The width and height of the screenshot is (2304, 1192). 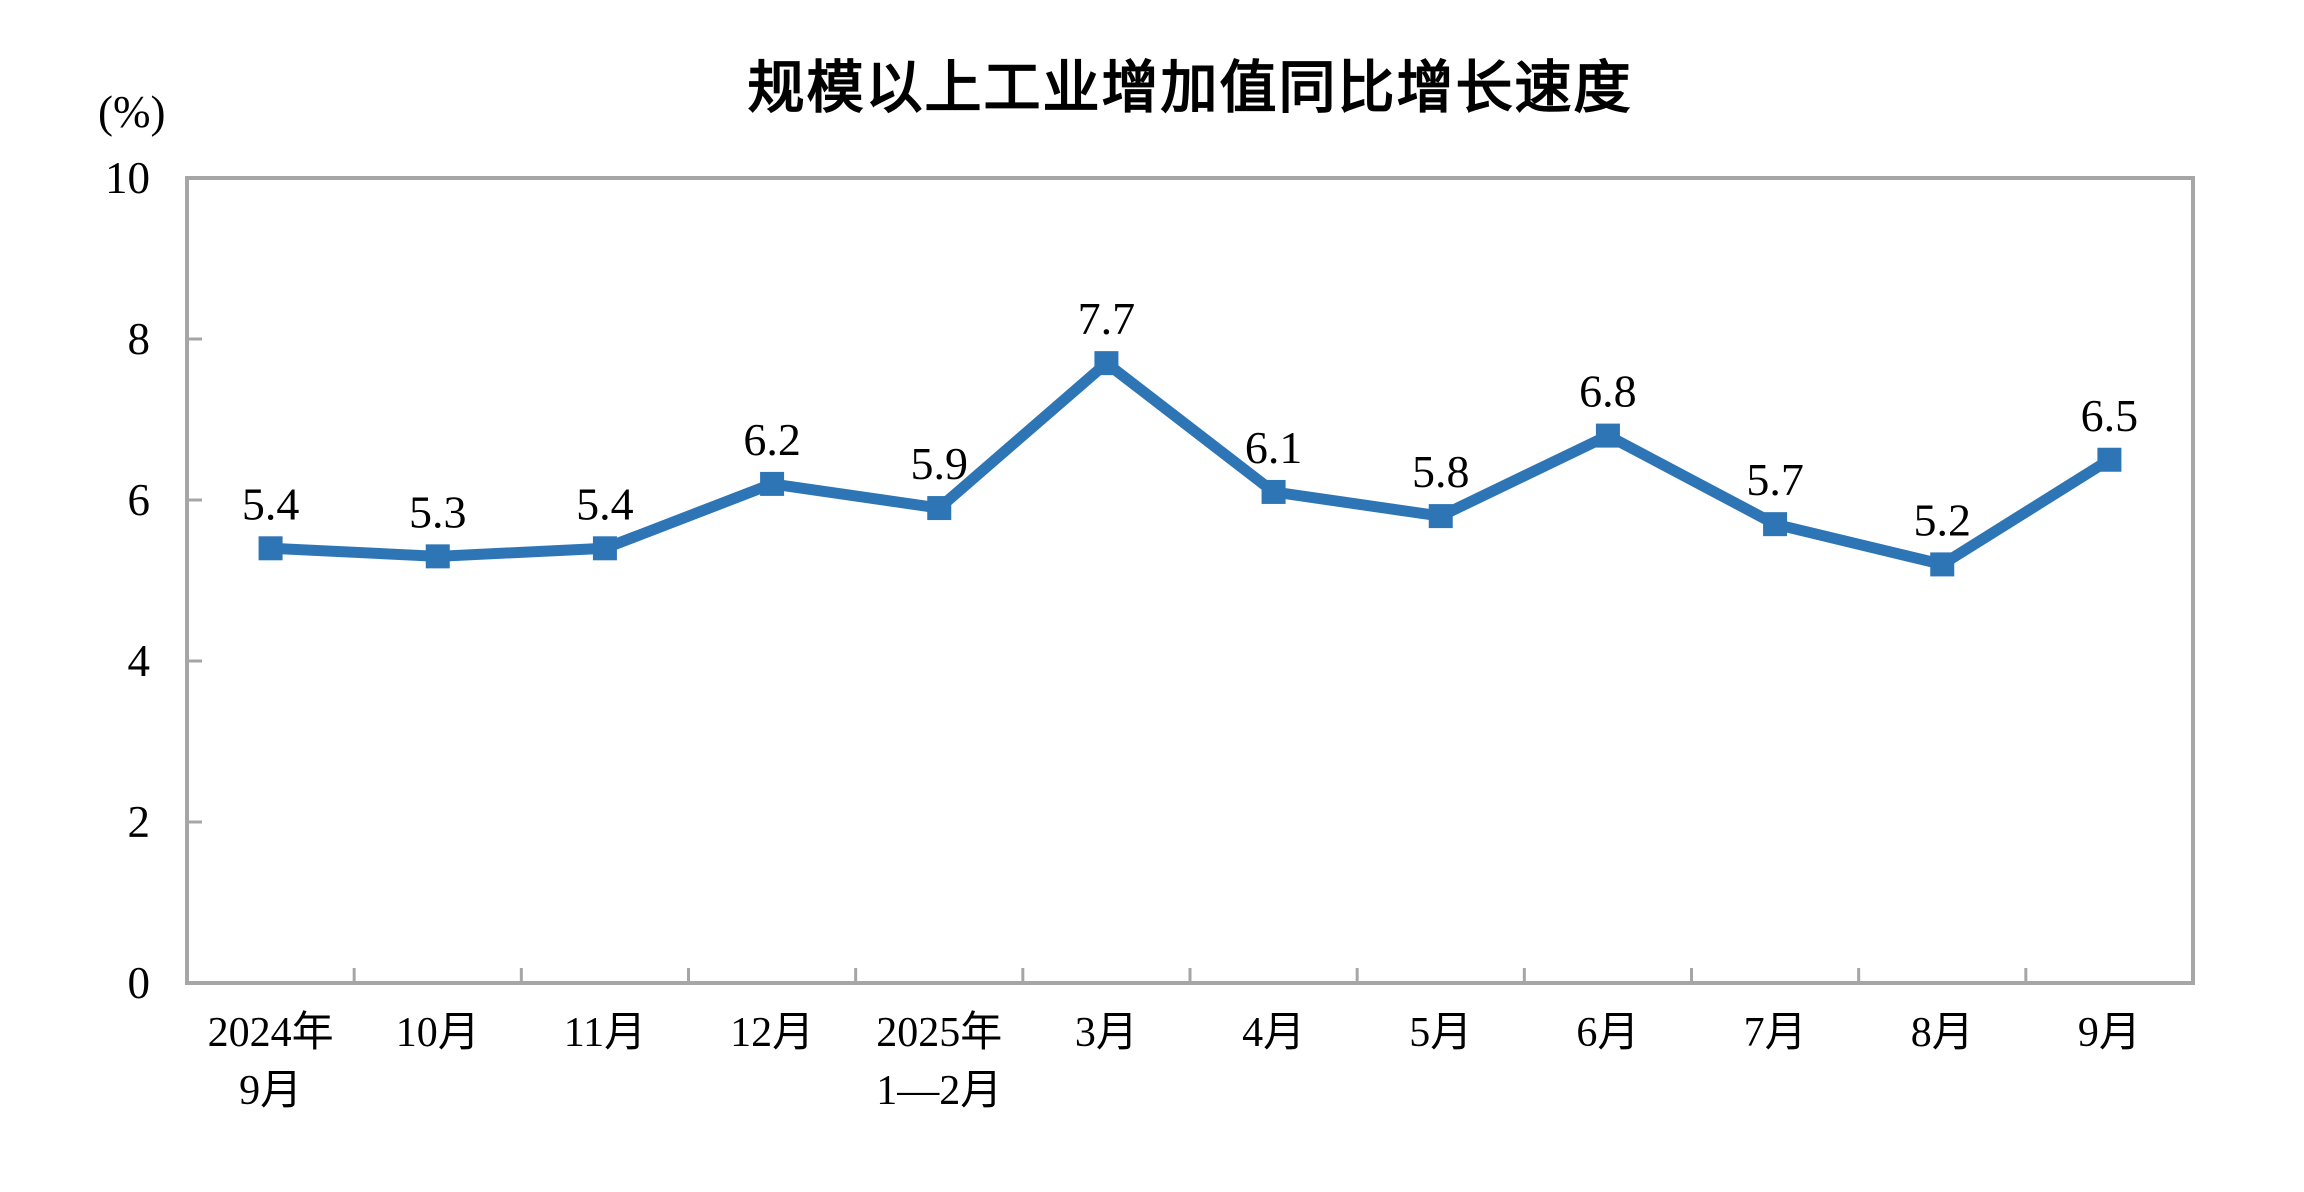 I want to click on y-axis-tick-label: 8, so click(x=139, y=339).